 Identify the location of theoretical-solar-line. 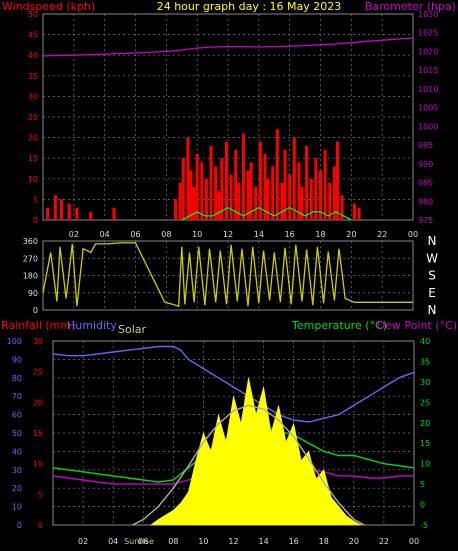
(248, 465).